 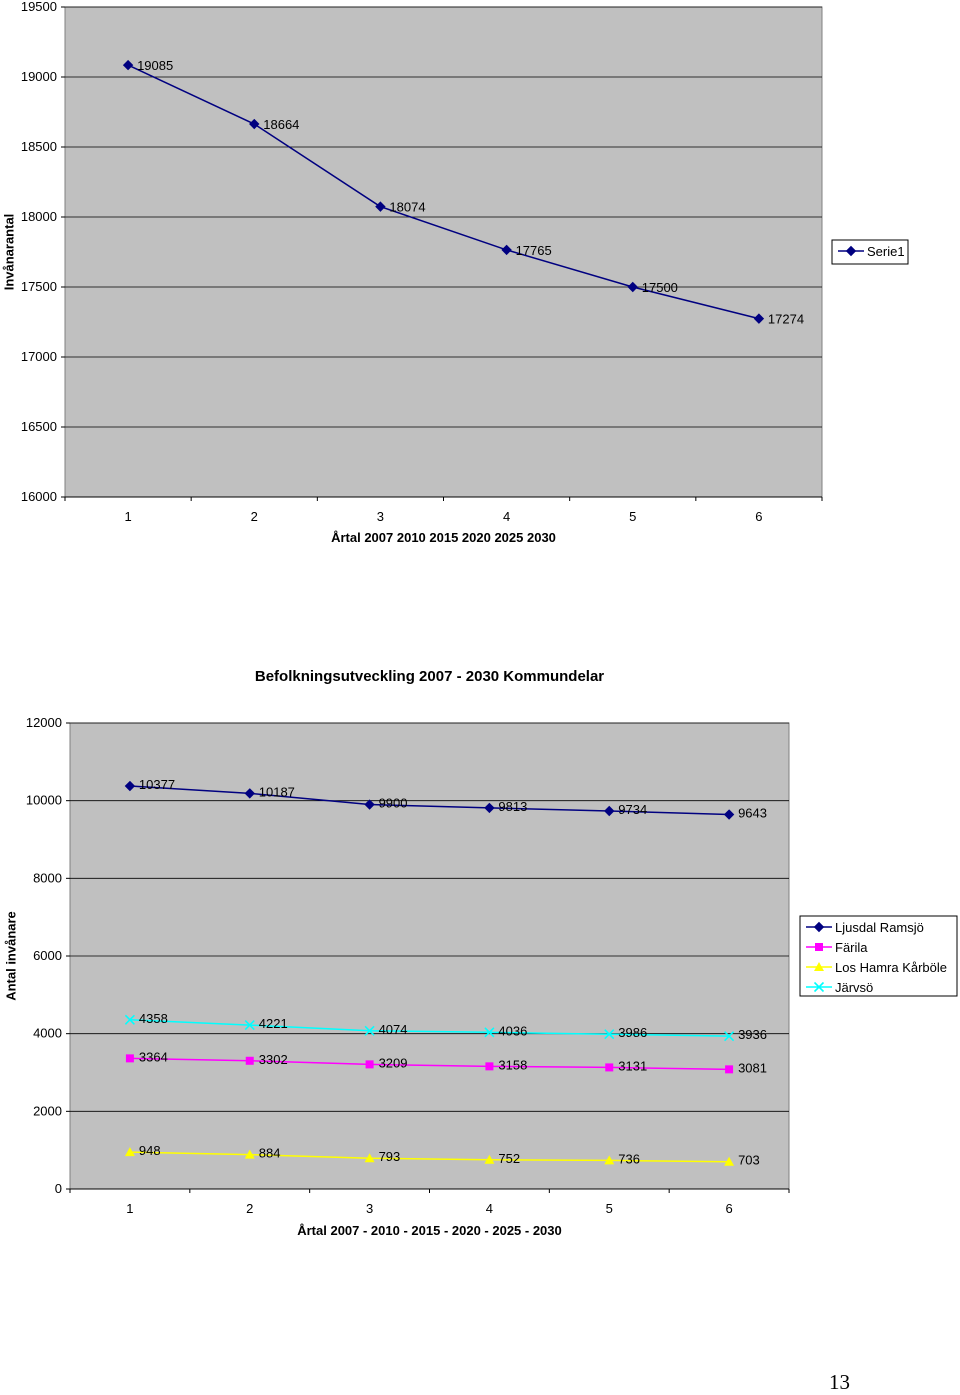 I want to click on y-tick-label: 8000, so click(x=47, y=877).